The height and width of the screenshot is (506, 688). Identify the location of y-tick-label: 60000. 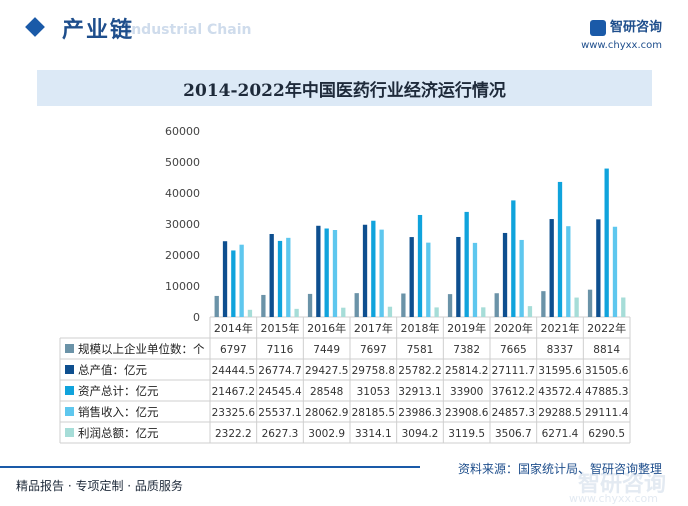
(182, 131).